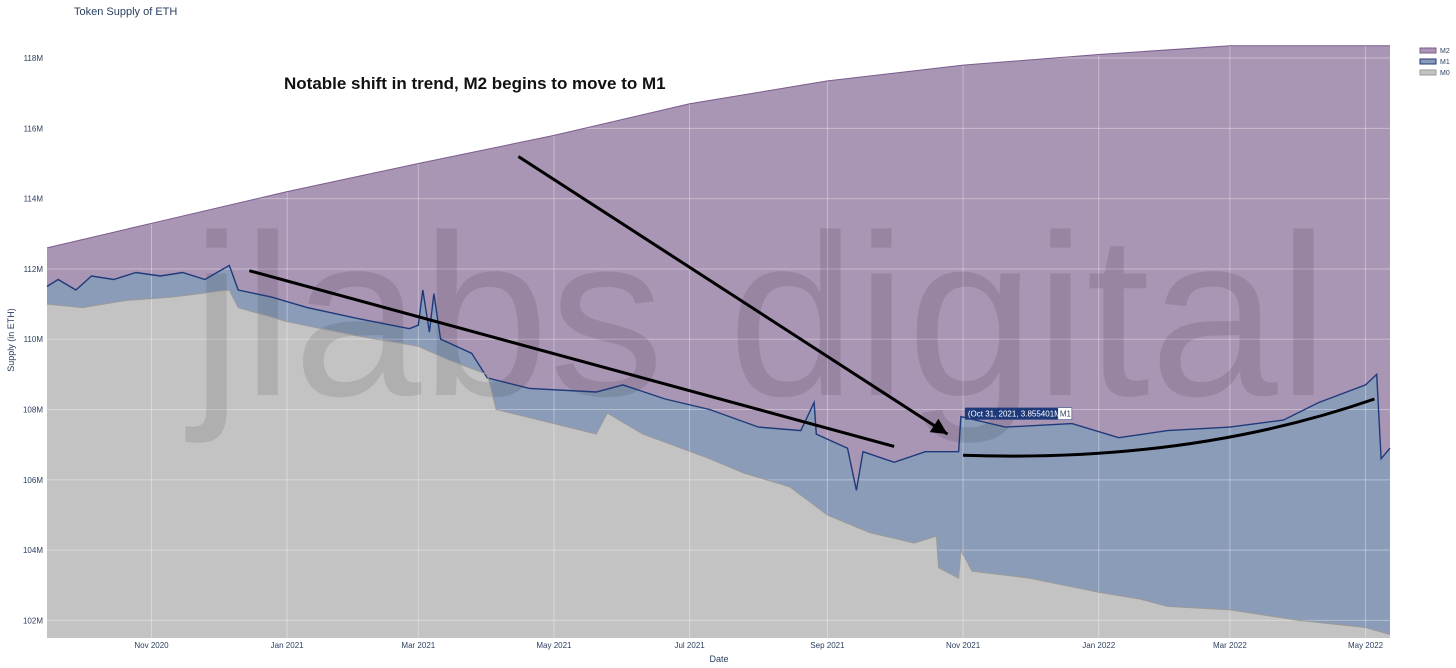 The width and height of the screenshot is (1456, 668). What do you see at coordinates (1445, 73) in the screenshot?
I see `legend-label-m0: M0` at bounding box center [1445, 73].